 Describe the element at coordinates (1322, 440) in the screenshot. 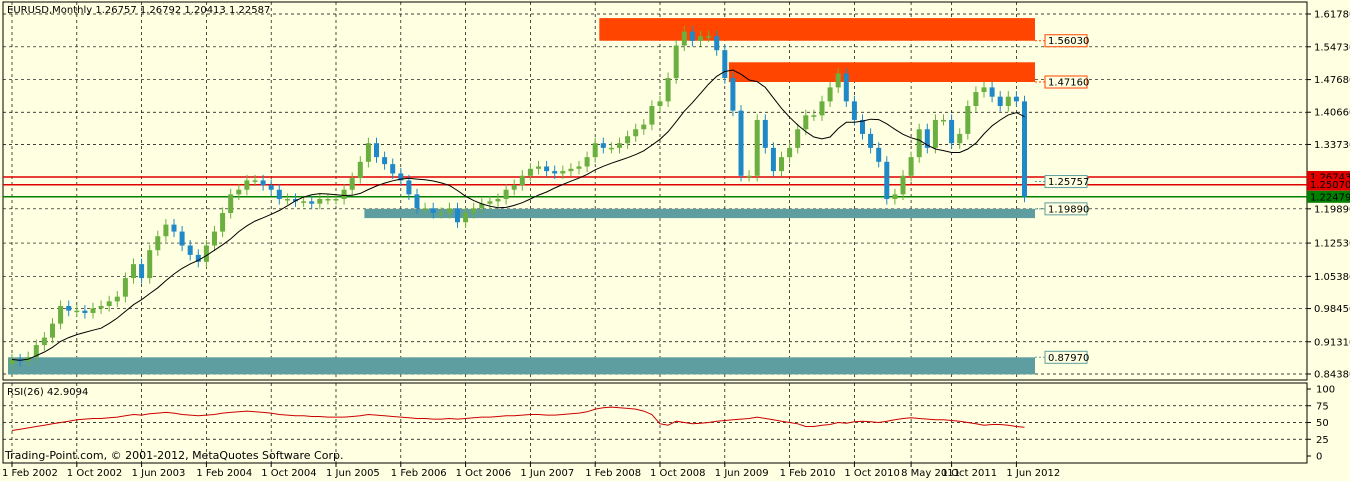

I see `rsi-tick-label: 25` at that location.